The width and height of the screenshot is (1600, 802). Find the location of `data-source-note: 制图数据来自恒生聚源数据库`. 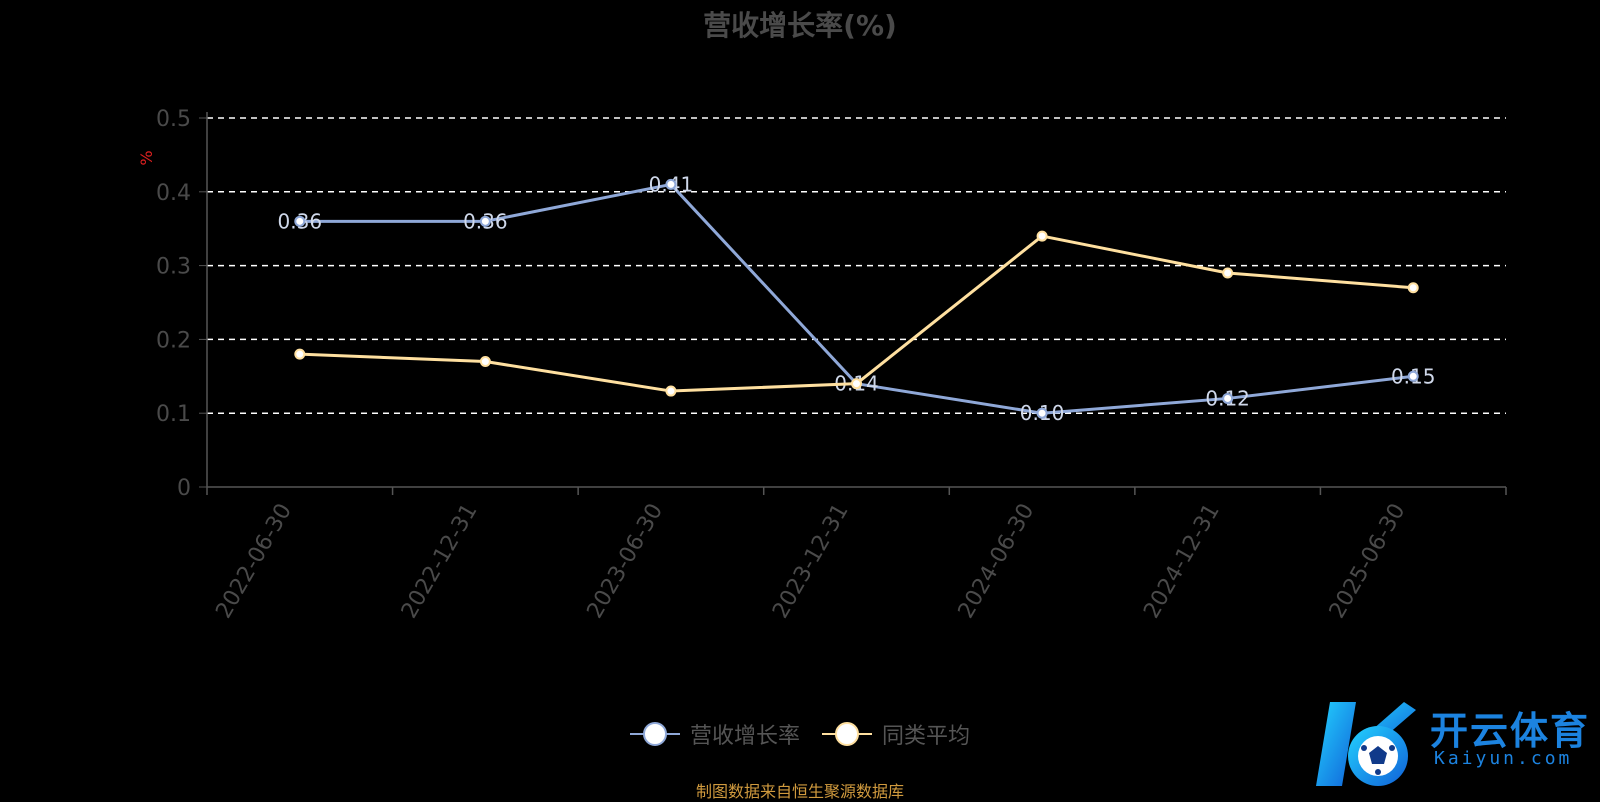

data-source-note: 制图数据来自恒生聚源数据库 is located at coordinates (799, 791).